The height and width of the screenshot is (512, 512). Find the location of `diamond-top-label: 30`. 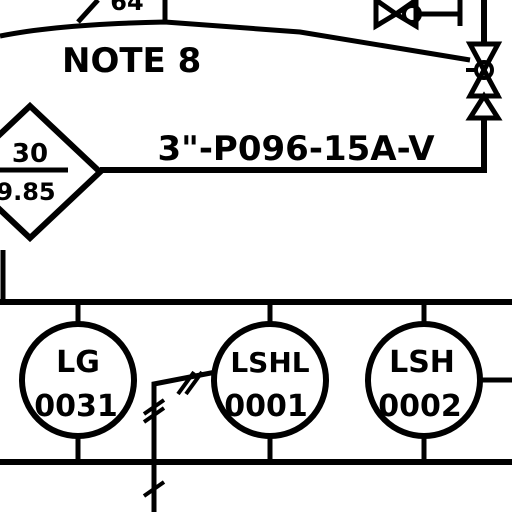

diamond-top-label: 30 is located at coordinates (30, 154).